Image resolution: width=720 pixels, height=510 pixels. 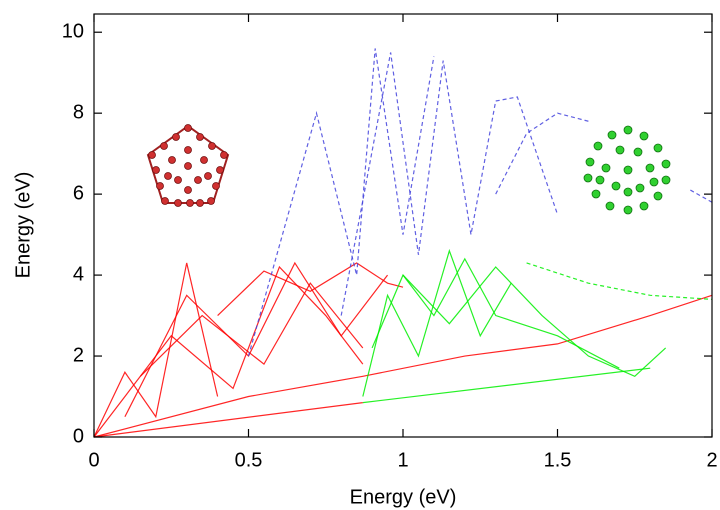 What do you see at coordinates (78, 193) in the screenshot?
I see `y-tick-label: 6` at bounding box center [78, 193].